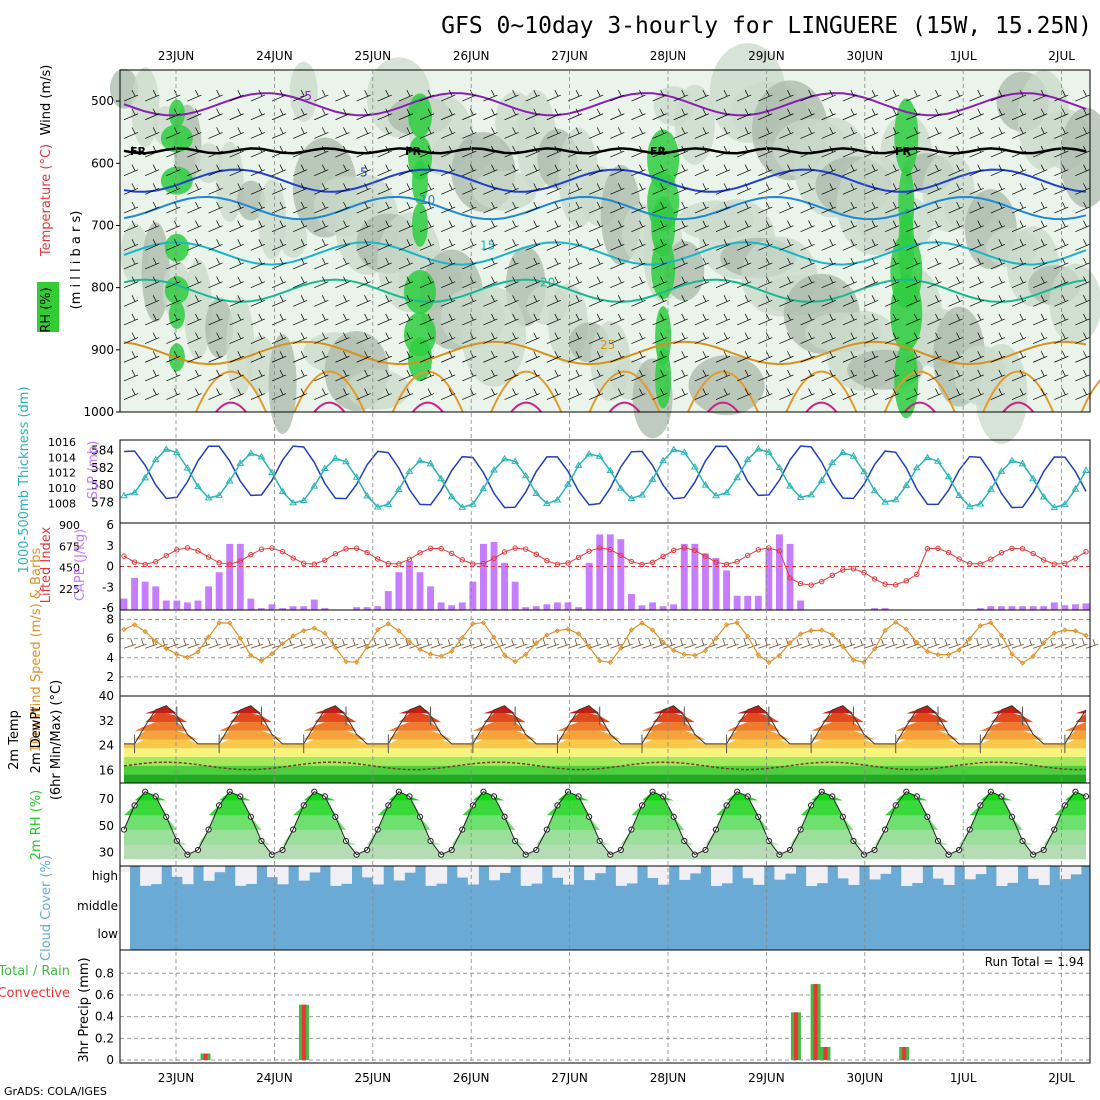 This screenshot has height=1100, width=1100. What do you see at coordinates (865, 1078) in the screenshot?
I see `x-tick-label-bottom: 30JUN` at bounding box center [865, 1078].